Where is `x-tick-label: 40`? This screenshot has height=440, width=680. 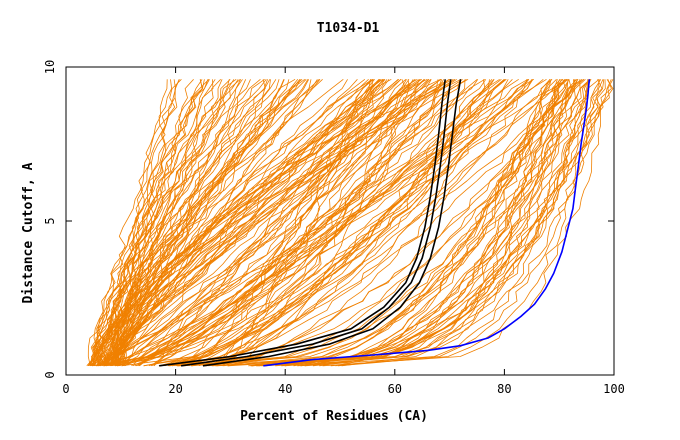 x-tick-label: 40 is located at coordinates (285, 389).